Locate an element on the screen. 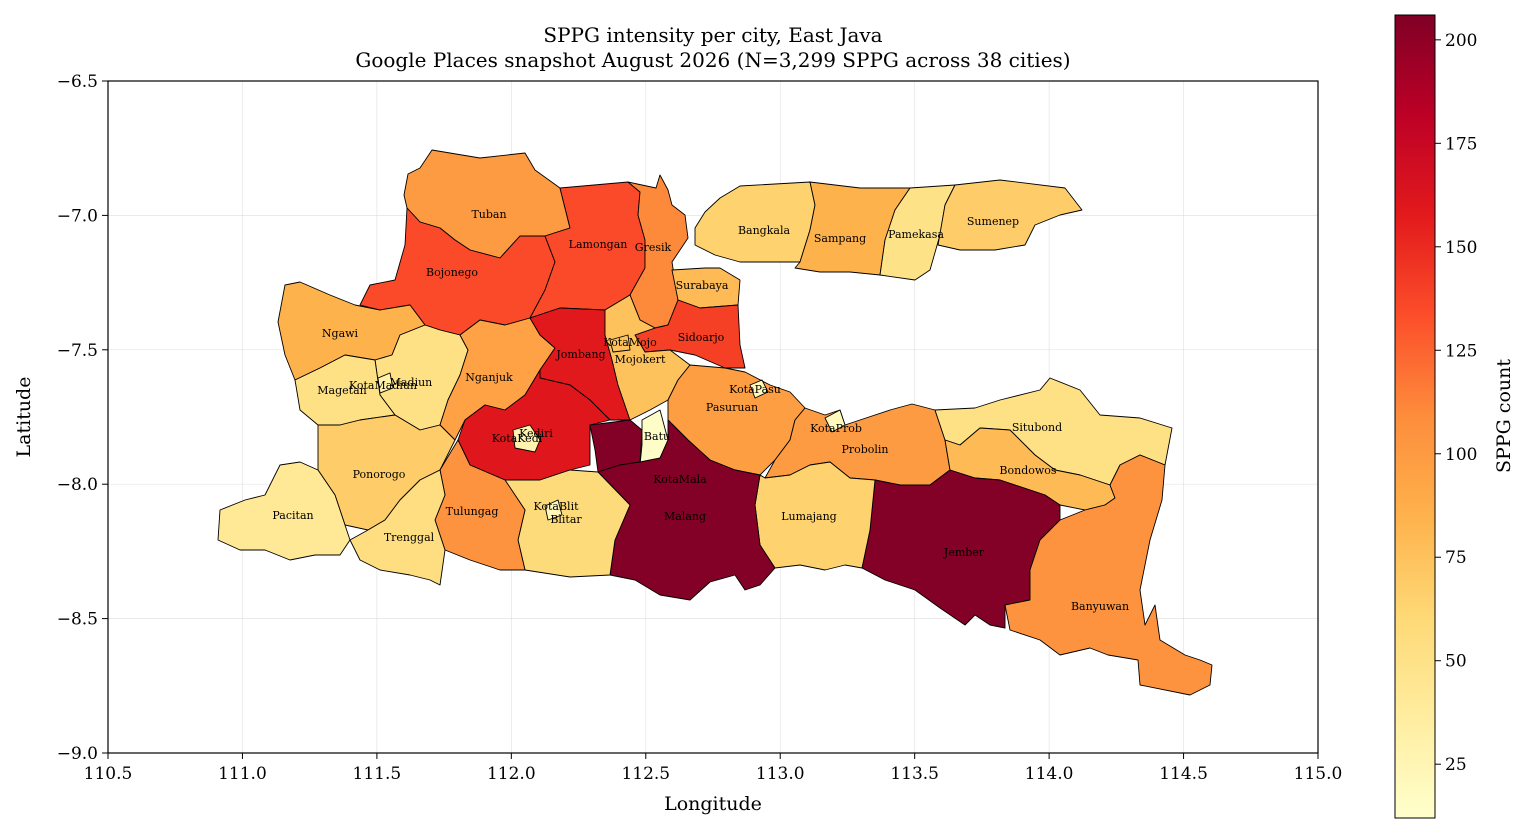 The image size is (1532, 834). chart-title: SPPG intensity per city, East Java is located at coordinates (712, 35).